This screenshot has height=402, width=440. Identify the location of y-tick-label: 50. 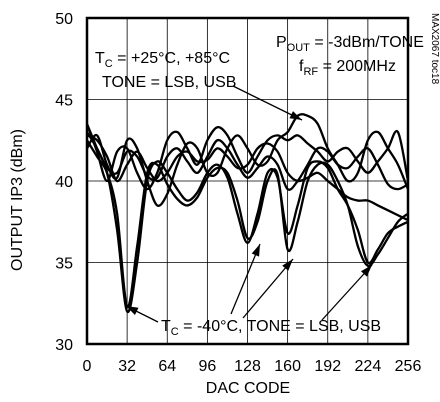
(64, 19).